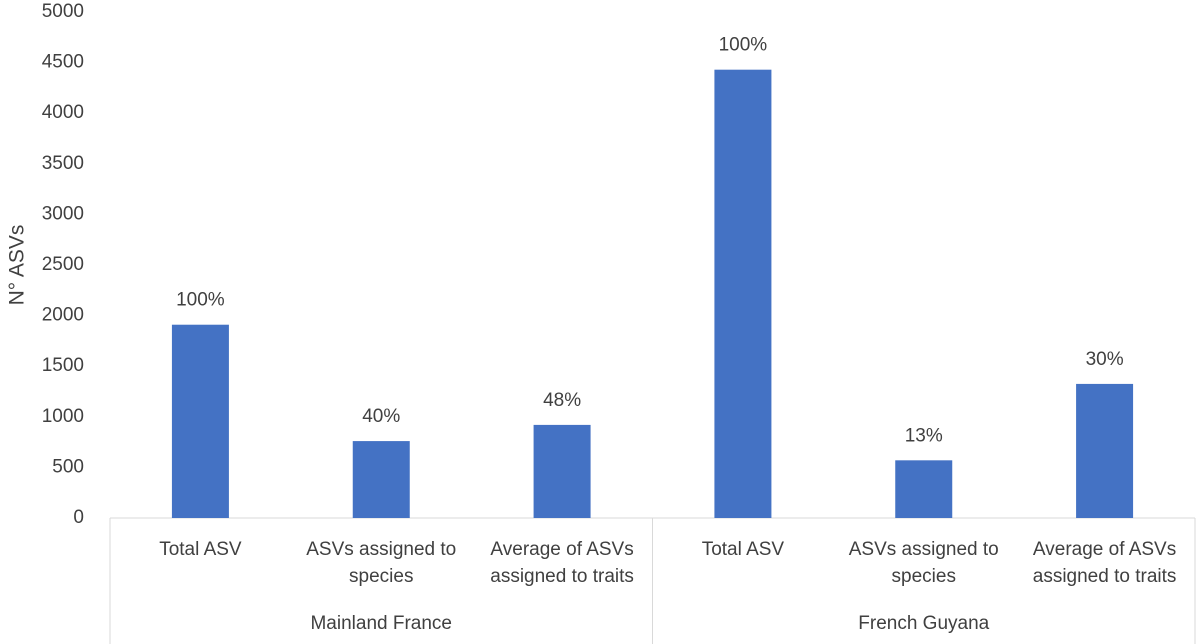 This screenshot has height=644, width=1200. What do you see at coordinates (63, 315) in the screenshot?
I see `y-tick-label: 2000` at bounding box center [63, 315].